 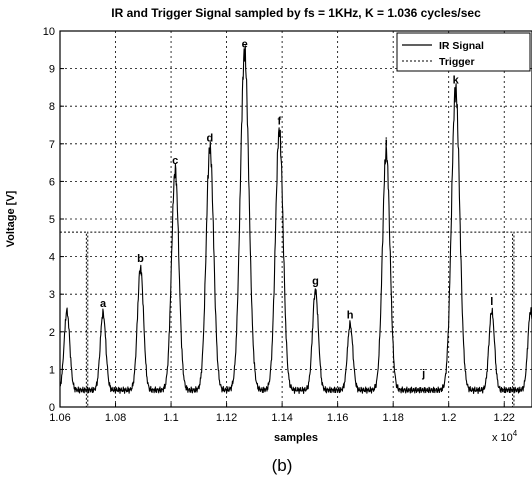 What do you see at coordinates (52, 182) in the screenshot?
I see `y-tick-label: 6` at bounding box center [52, 182].